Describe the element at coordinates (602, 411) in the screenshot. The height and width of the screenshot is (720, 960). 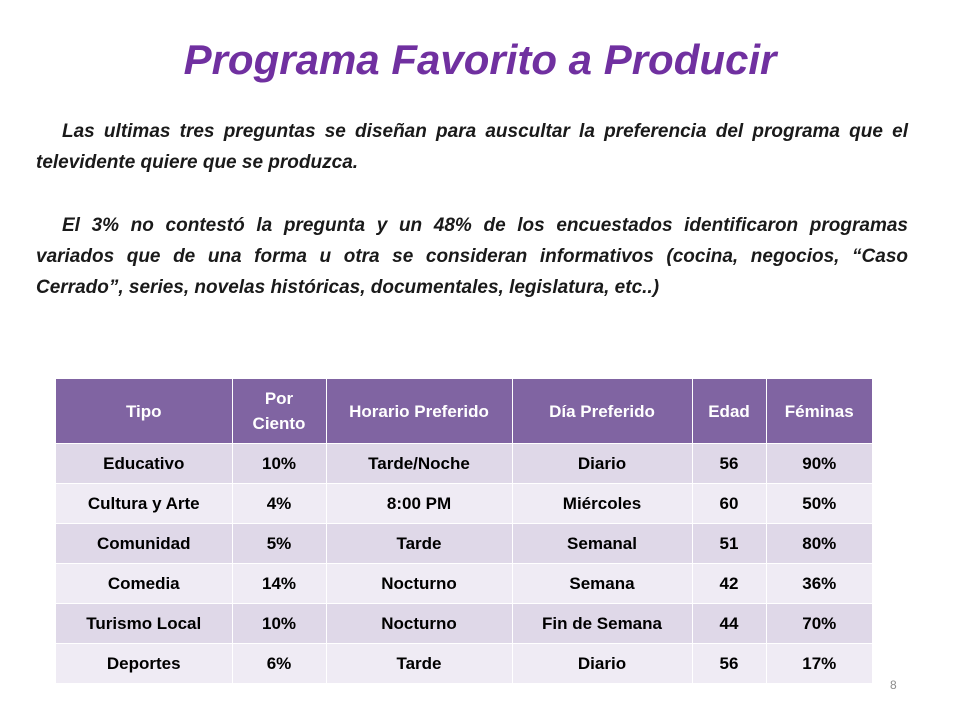
I see `header-dia-preferido: Día Preferido` at that location.